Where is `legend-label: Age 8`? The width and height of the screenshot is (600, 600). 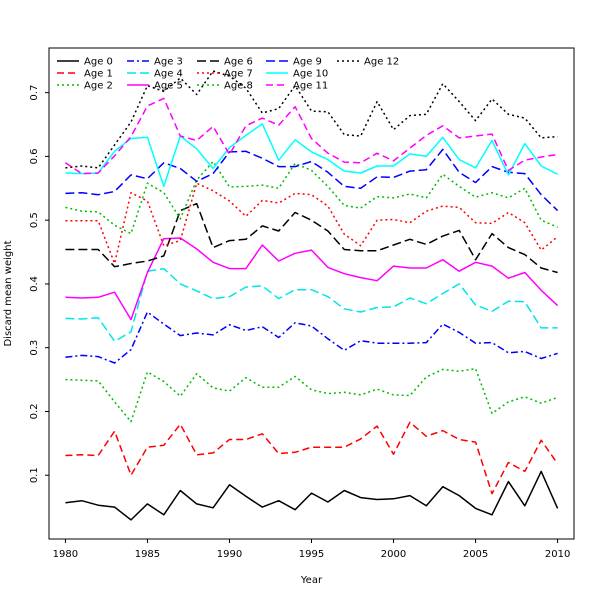 legend-label: Age 8 is located at coordinates (238, 86).